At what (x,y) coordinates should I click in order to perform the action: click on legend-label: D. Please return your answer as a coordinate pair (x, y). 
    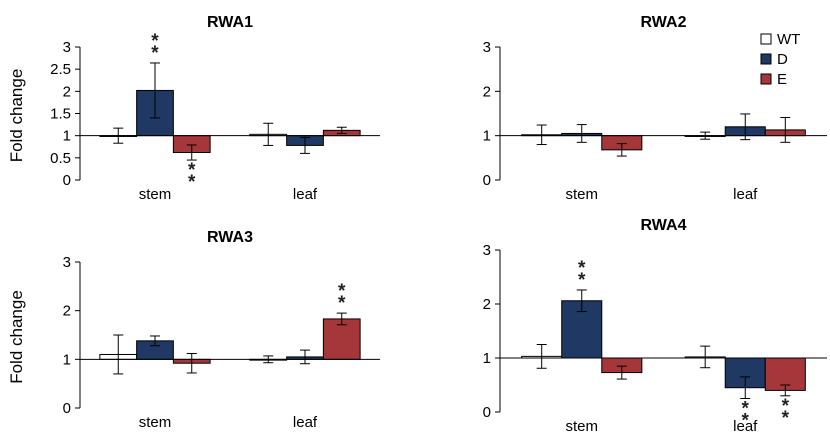
    Looking at the image, I should click on (782, 59).